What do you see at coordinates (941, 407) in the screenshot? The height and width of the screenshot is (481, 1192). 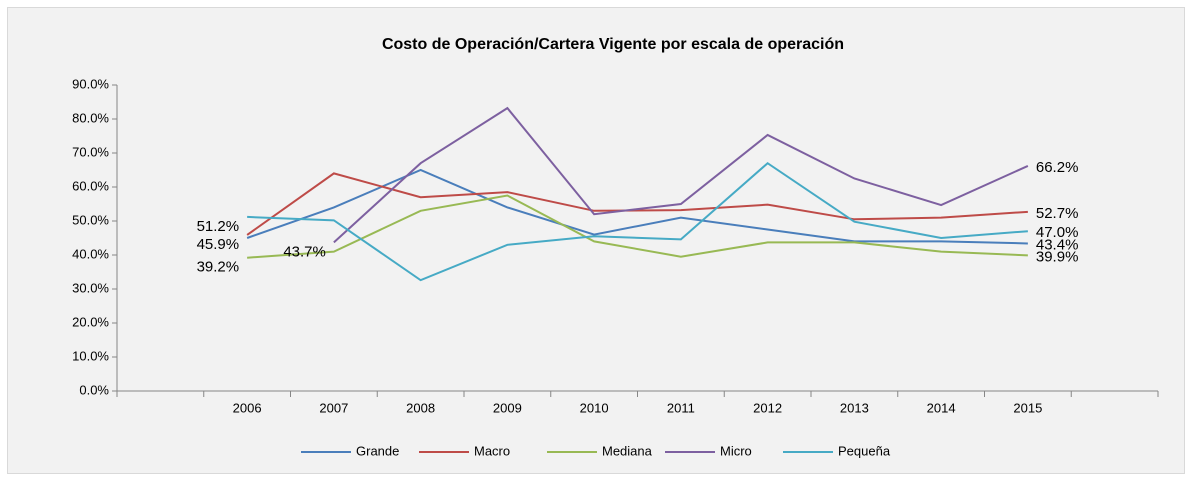 I see `x-tick-label: 2014` at bounding box center [941, 407].